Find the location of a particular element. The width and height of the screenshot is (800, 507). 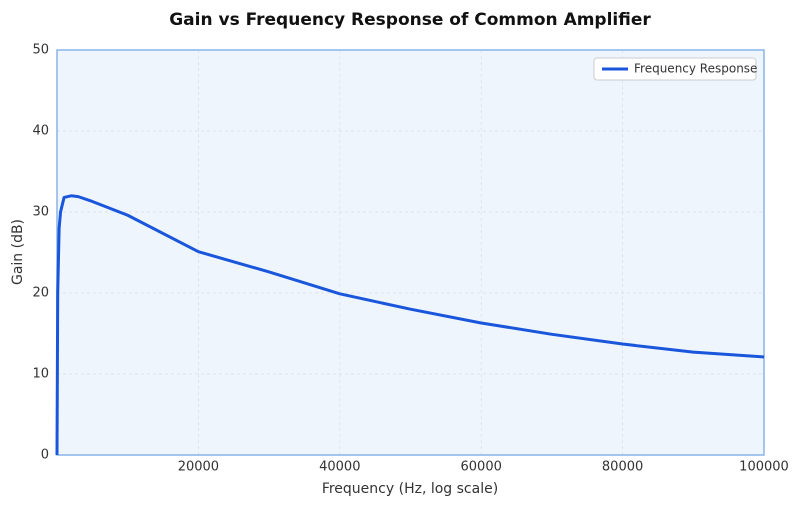

y-tick-label: 40 is located at coordinates (40, 131).